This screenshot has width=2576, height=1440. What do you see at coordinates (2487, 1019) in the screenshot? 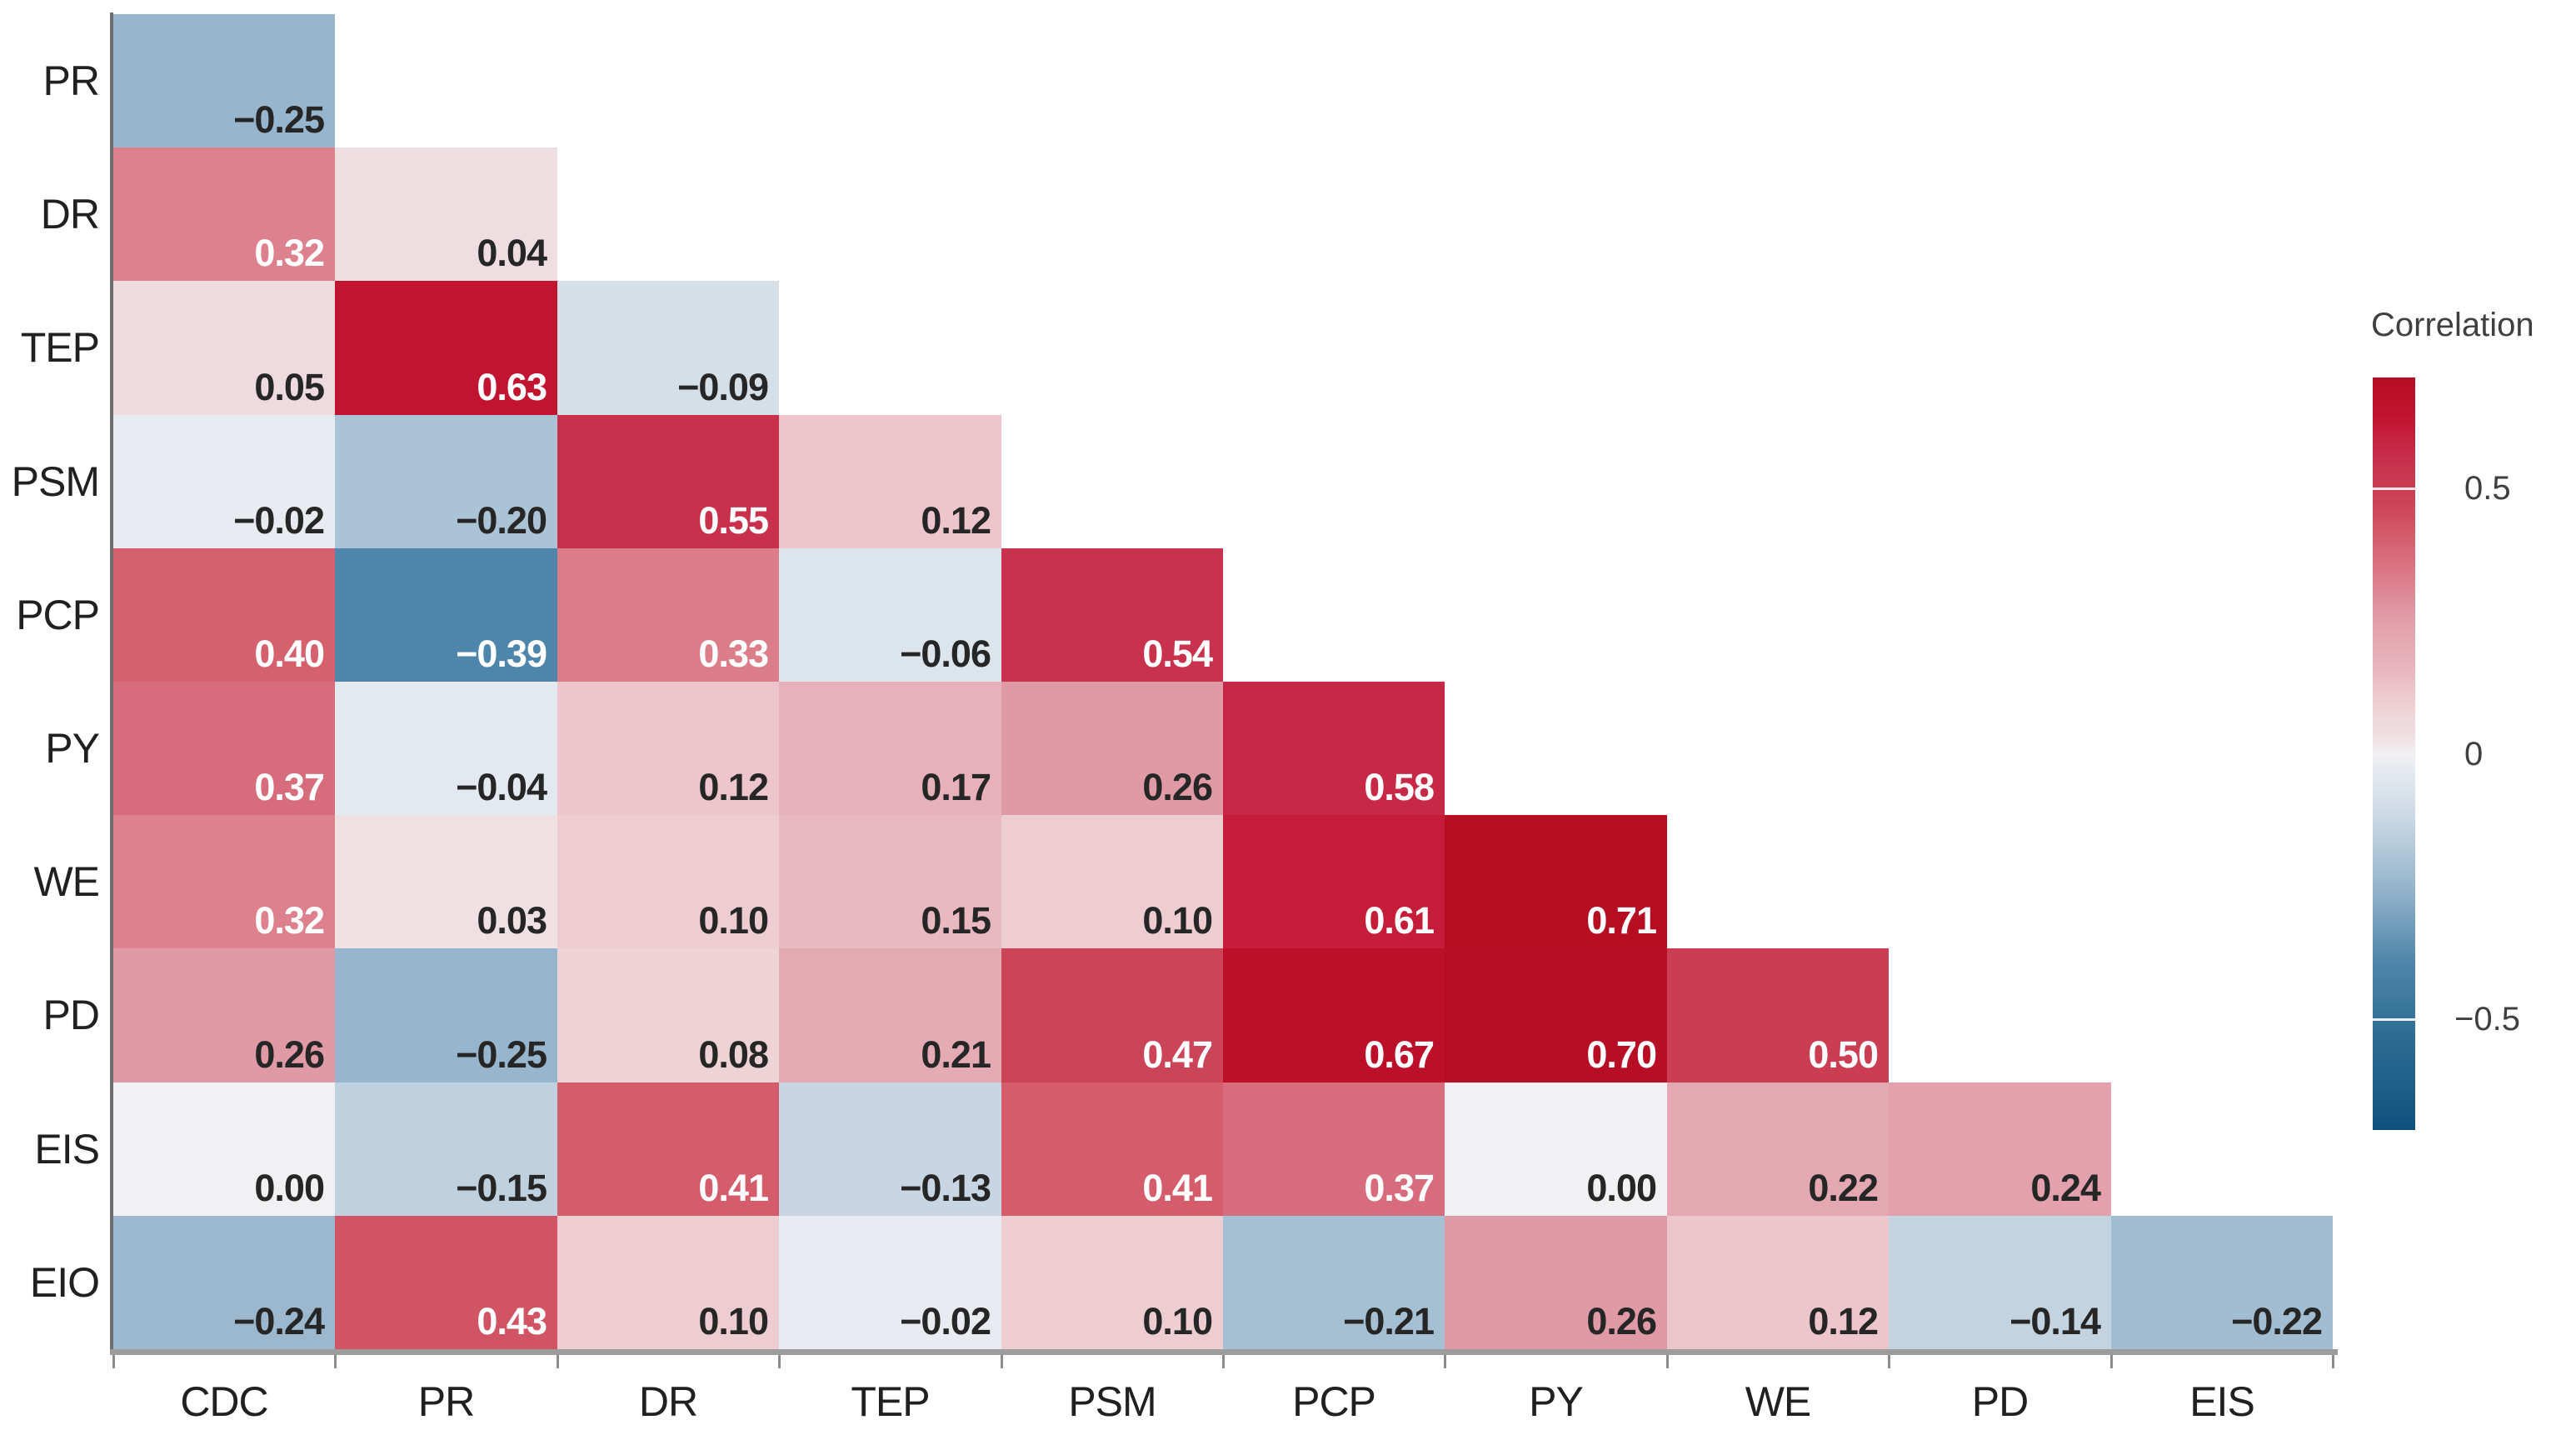
I see `colorbar-tick-label: −0.5` at bounding box center [2487, 1019].